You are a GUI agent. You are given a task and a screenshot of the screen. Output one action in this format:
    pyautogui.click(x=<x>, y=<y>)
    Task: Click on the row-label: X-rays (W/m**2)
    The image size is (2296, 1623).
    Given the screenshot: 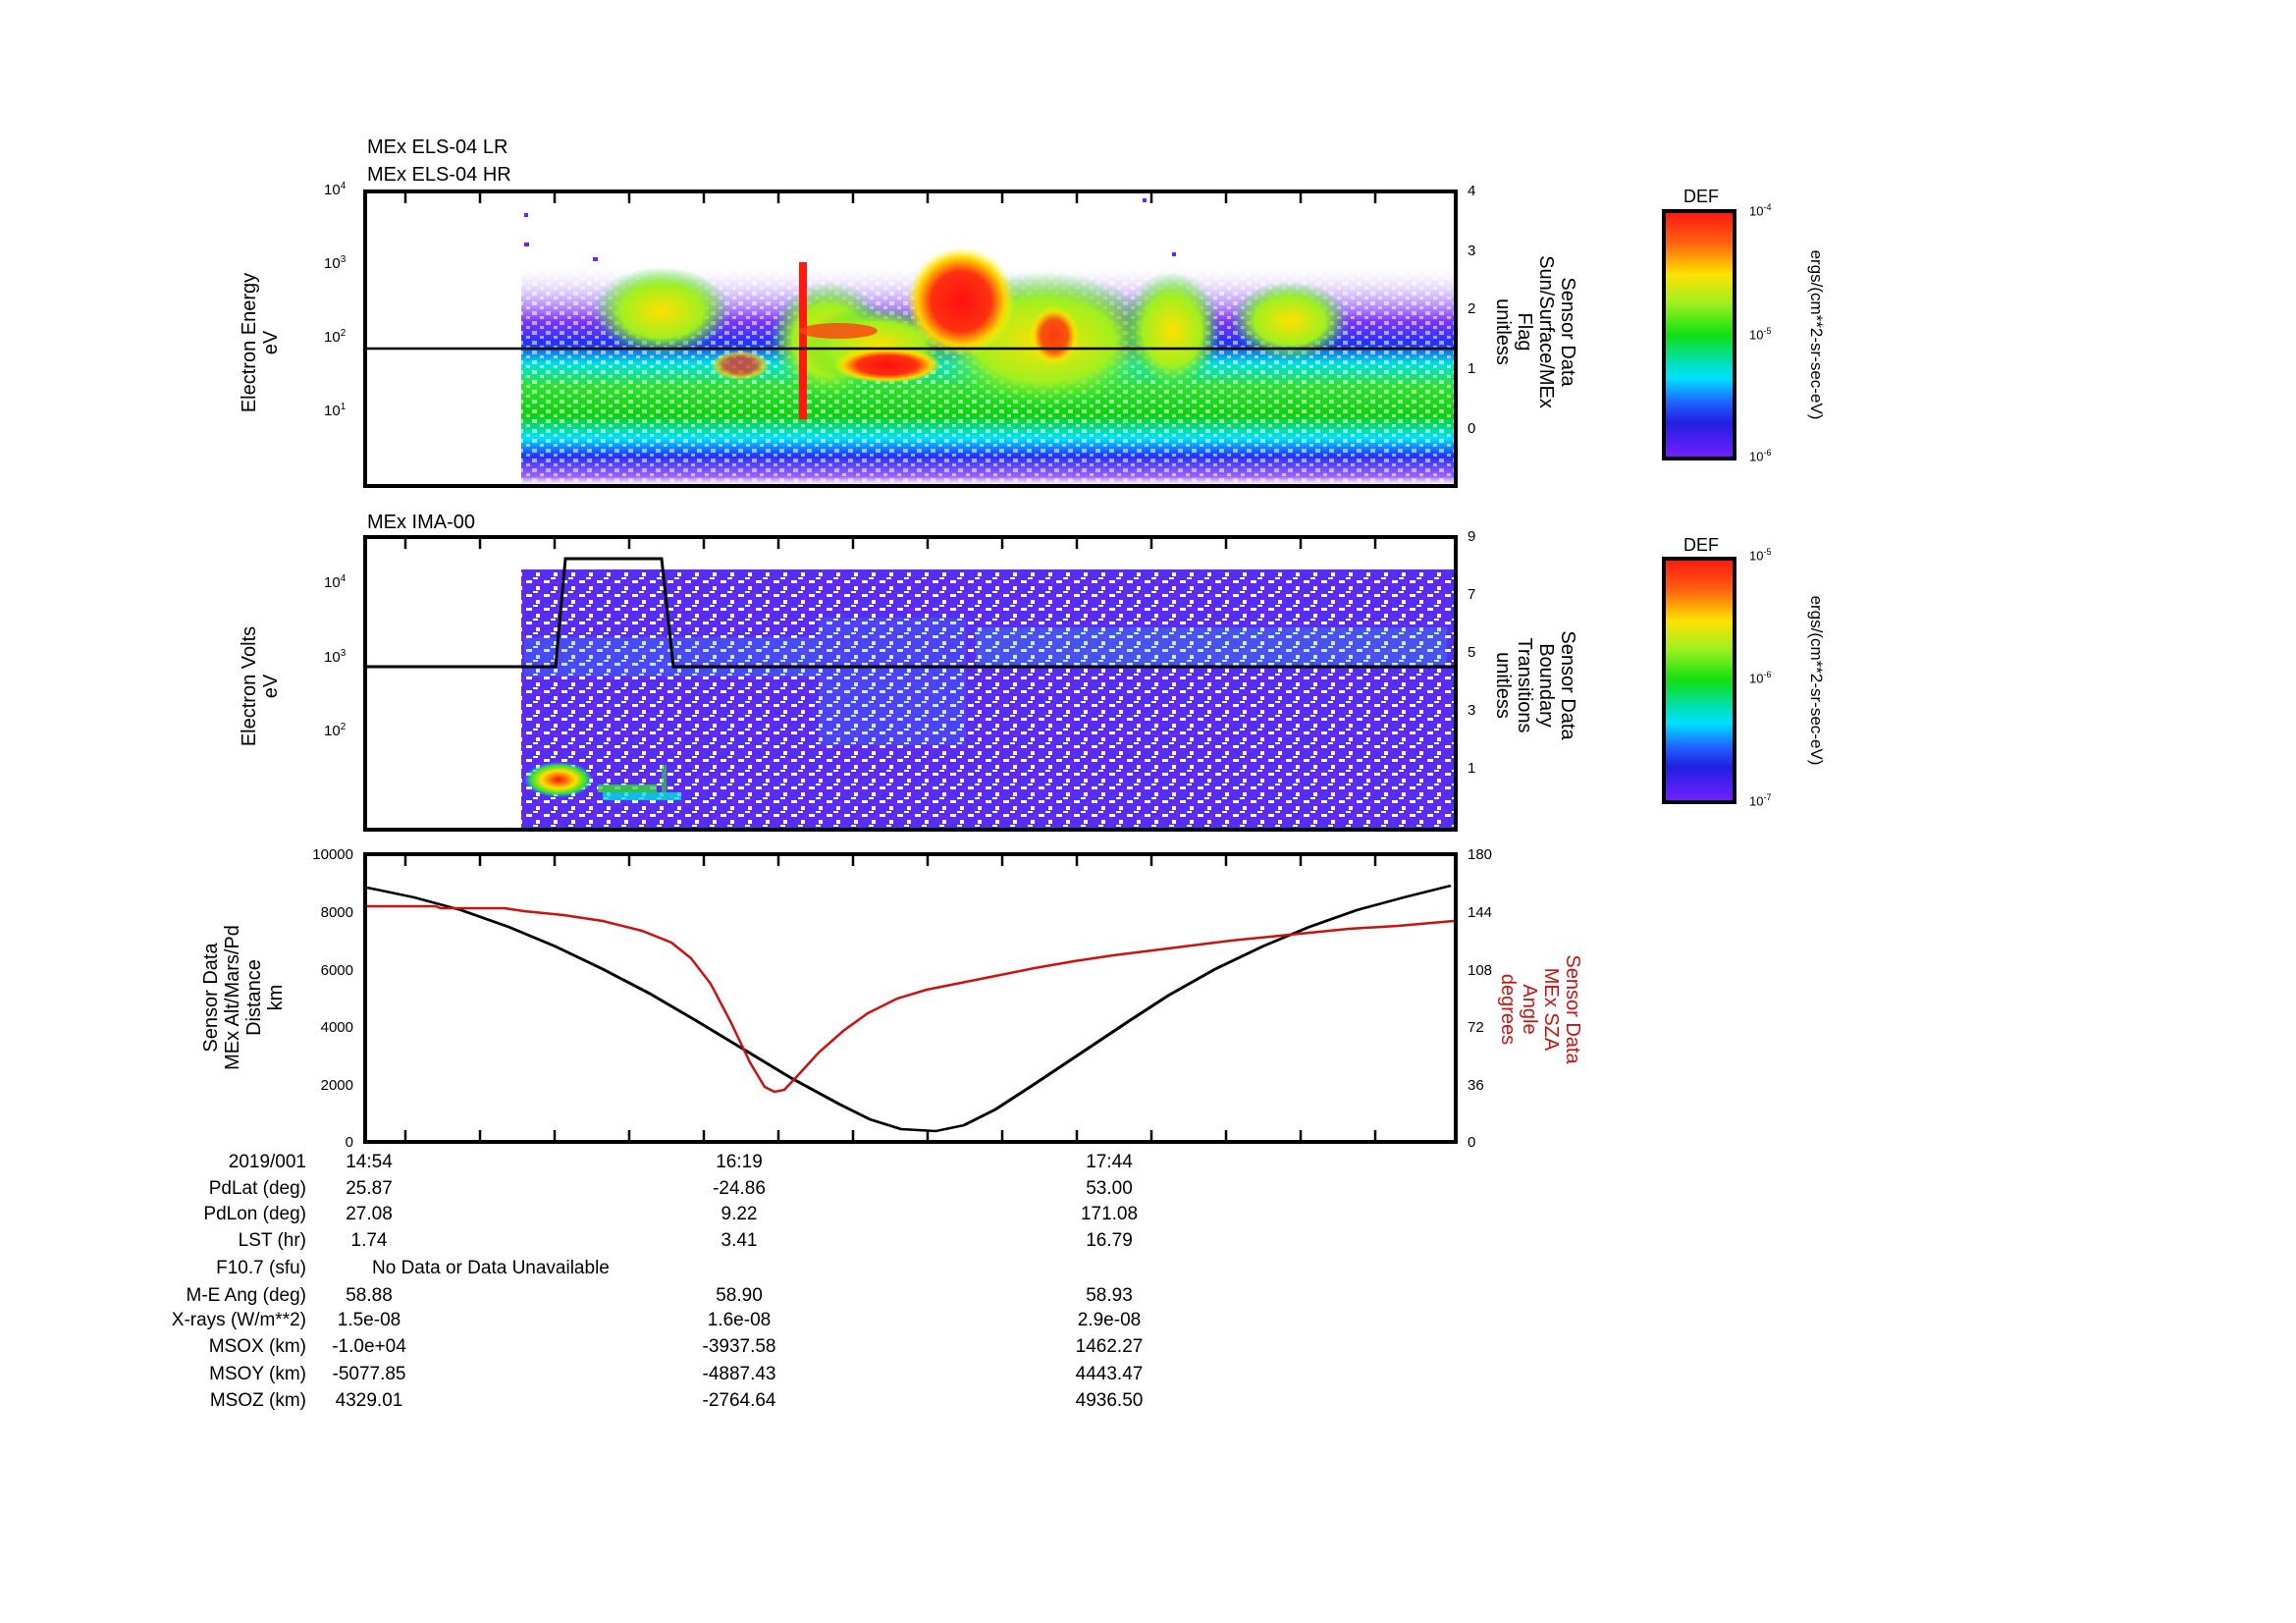 What is the action you would take?
    pyautogui.click(x=238, y=1320)
    